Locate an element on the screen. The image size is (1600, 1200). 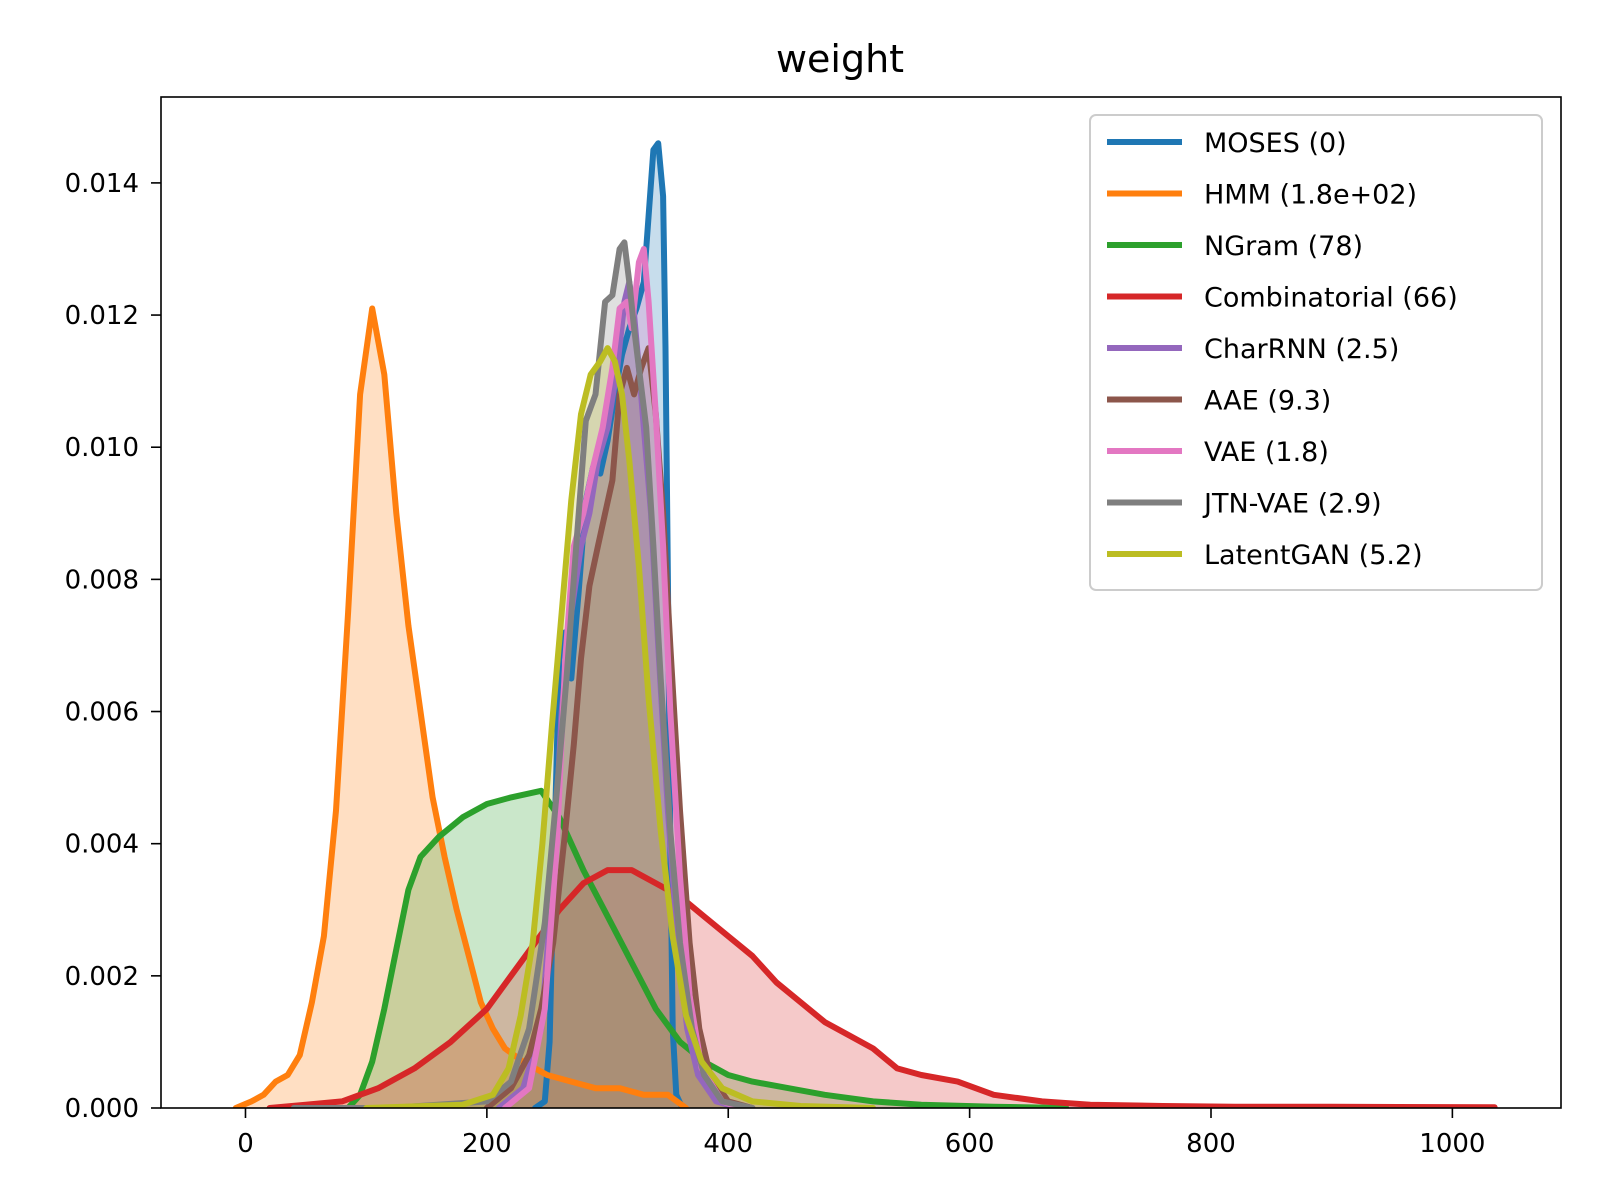
y-tick-label: 0.006 is located at coordinates (102, 713).